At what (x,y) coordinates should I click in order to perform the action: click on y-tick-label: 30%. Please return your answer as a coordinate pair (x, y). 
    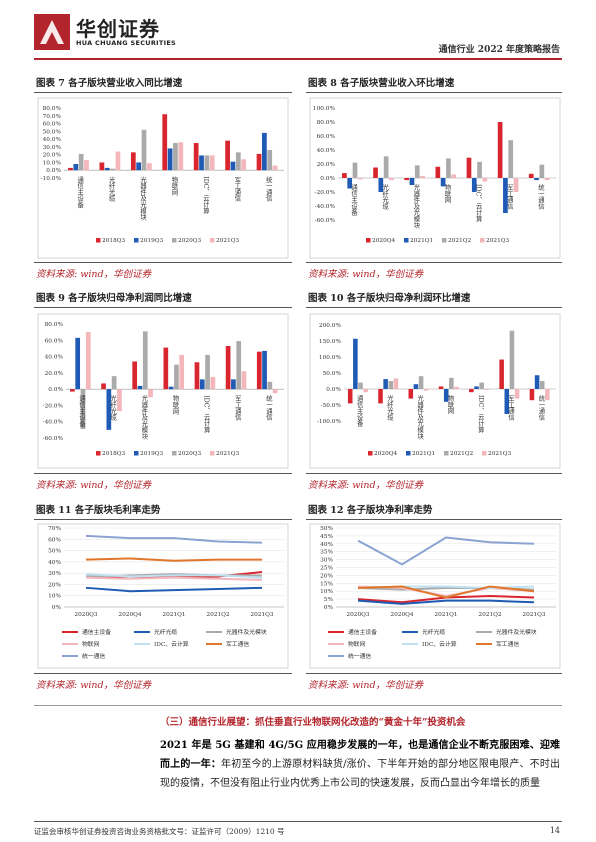
    Looking at the image, I should click on (54, 574).